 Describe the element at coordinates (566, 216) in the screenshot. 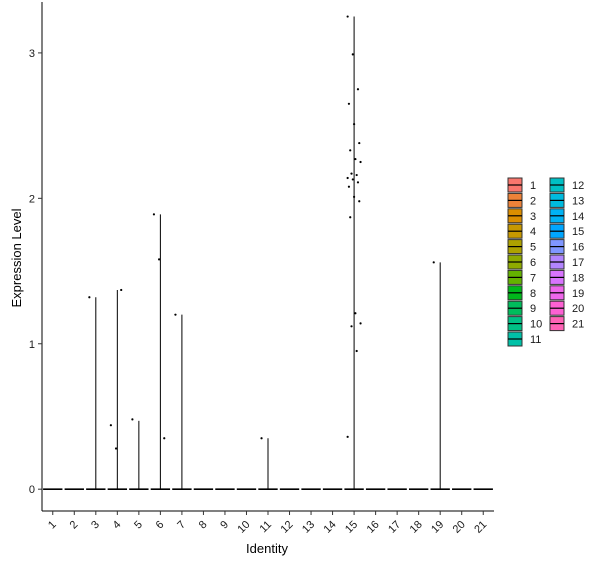

I see `legend-item-14: 14` at that location.